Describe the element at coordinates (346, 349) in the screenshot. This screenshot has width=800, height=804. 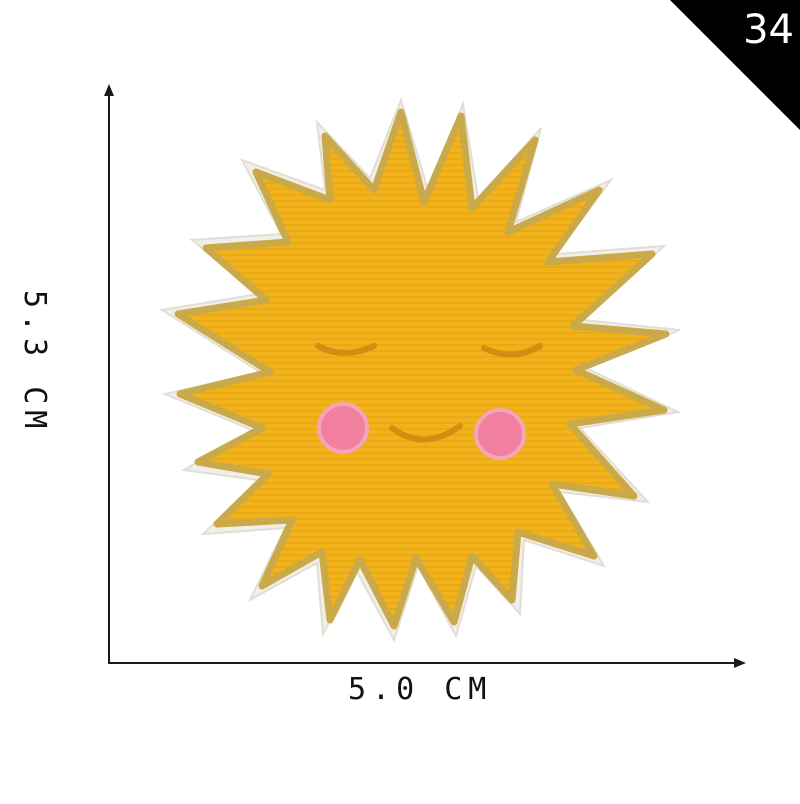
I see `left-closed-eye` at that location.